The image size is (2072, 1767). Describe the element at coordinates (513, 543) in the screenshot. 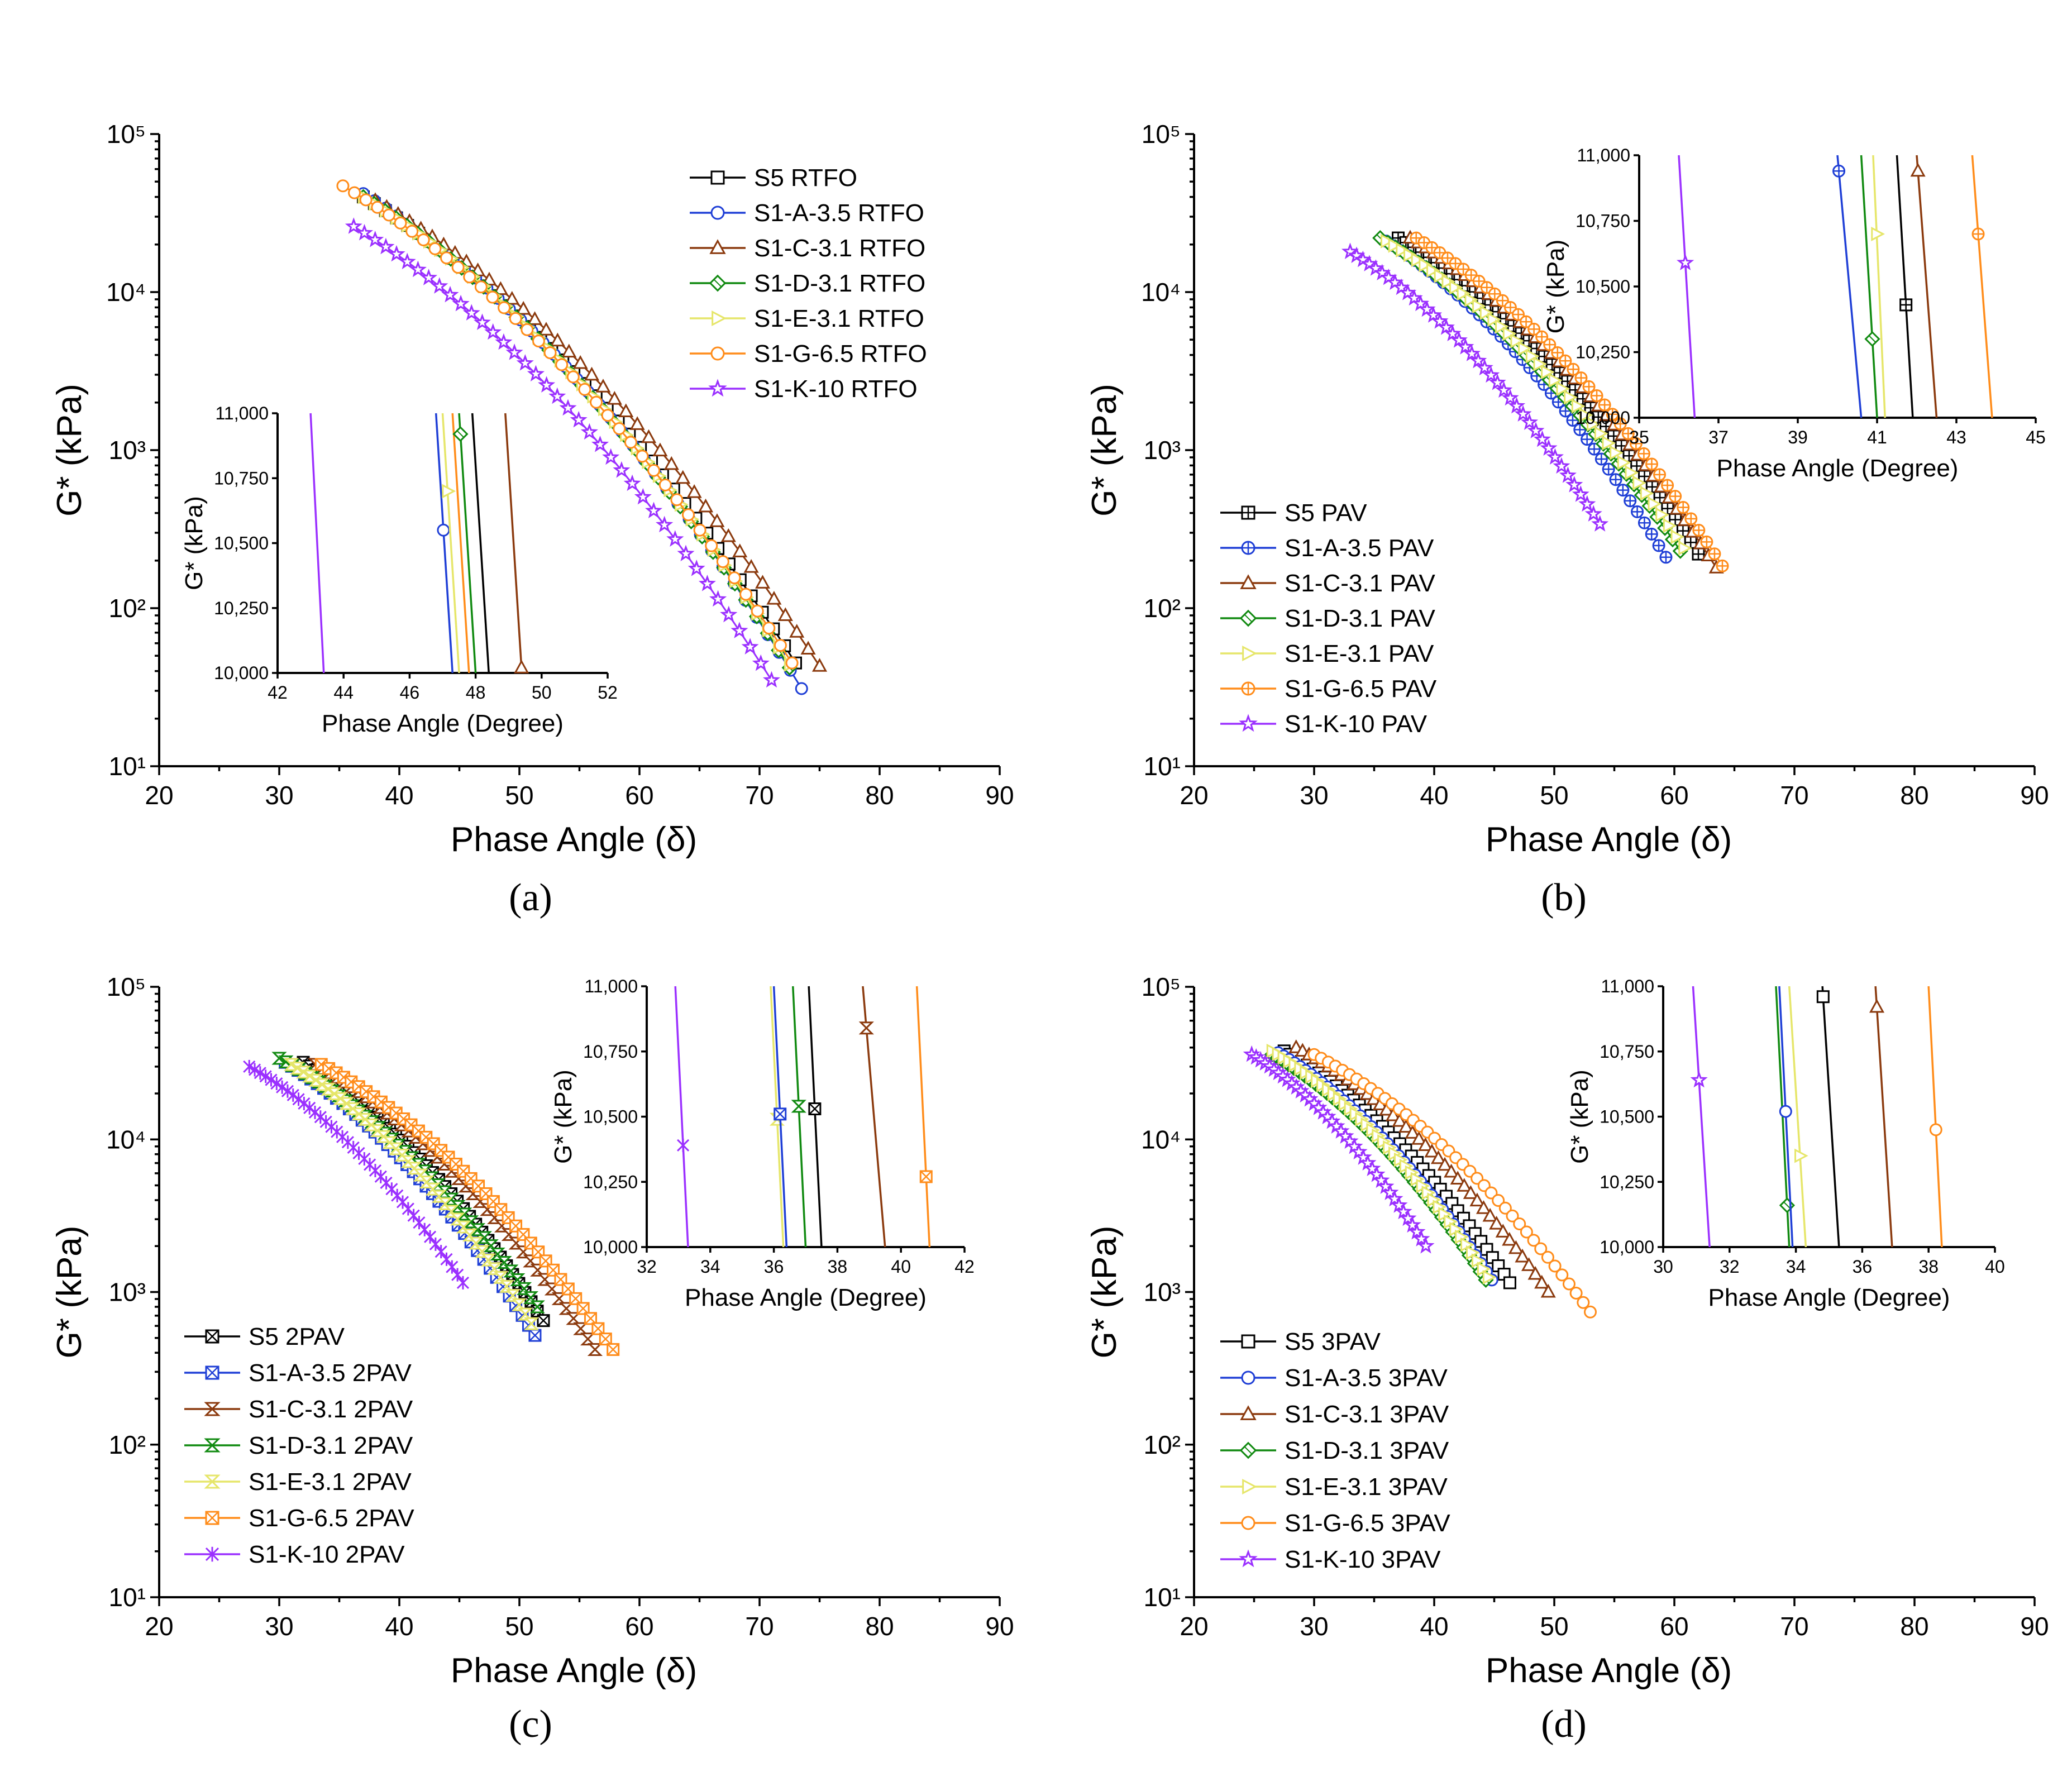

I see `panel-a-inset-line` at that location.